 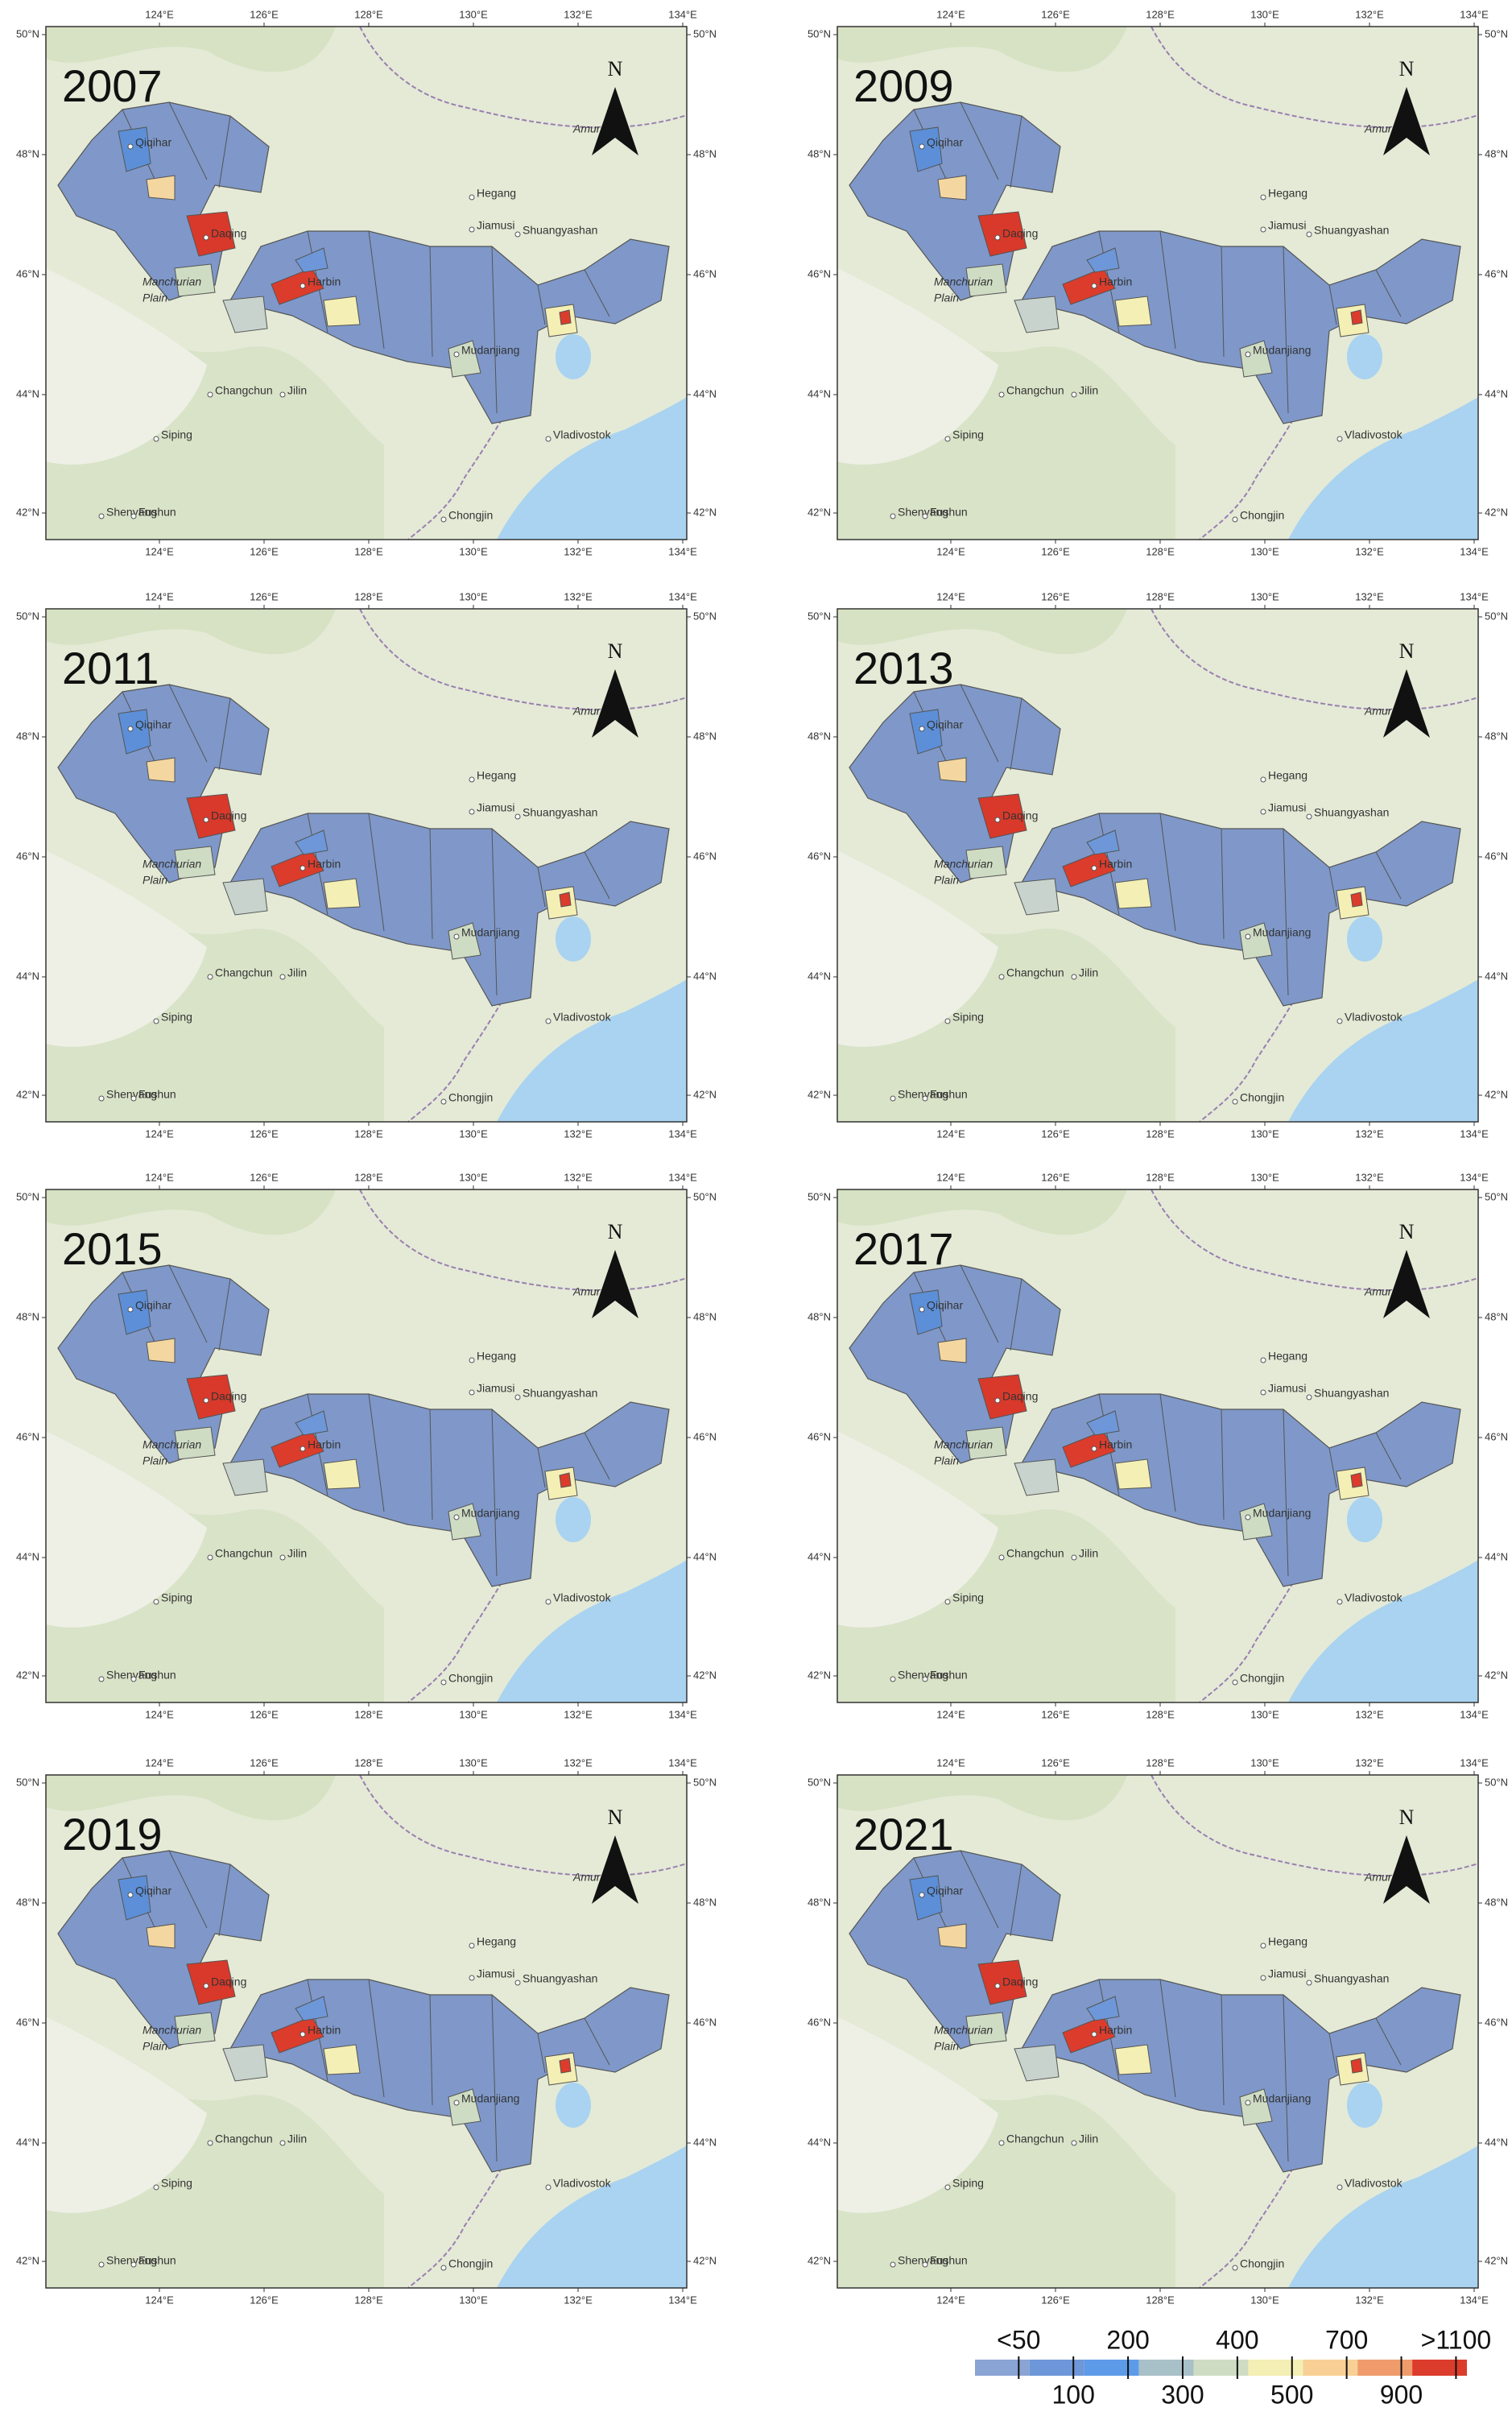 I want to click on place-label: Qiqihar, so click(x=945, y=142).